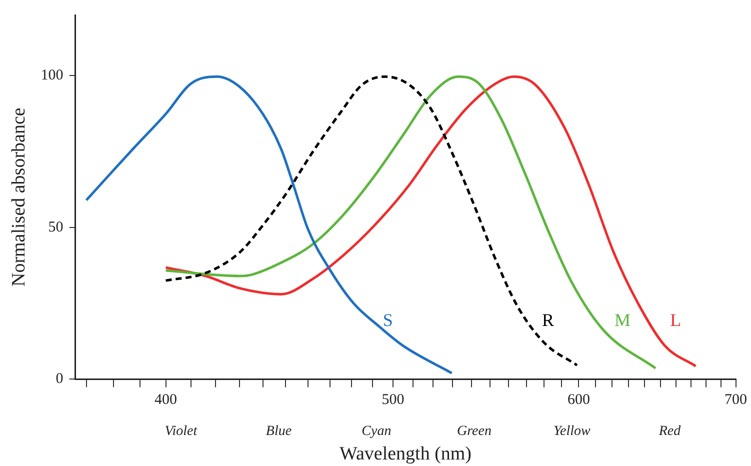 The width and height of the screenshot is (751, 466). What do you see at coordinates (60, 379) in the screenshot?
I see `y-tick-label: 0` at bounding box center [60, 379].